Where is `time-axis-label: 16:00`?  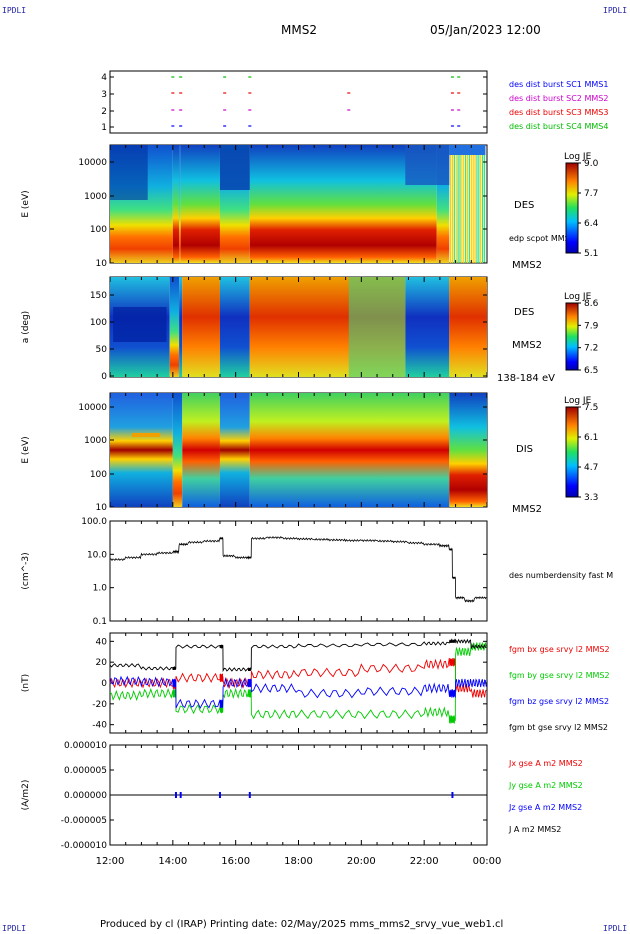 time-axis-label: 16:00 is located at coordinates (235, 861).